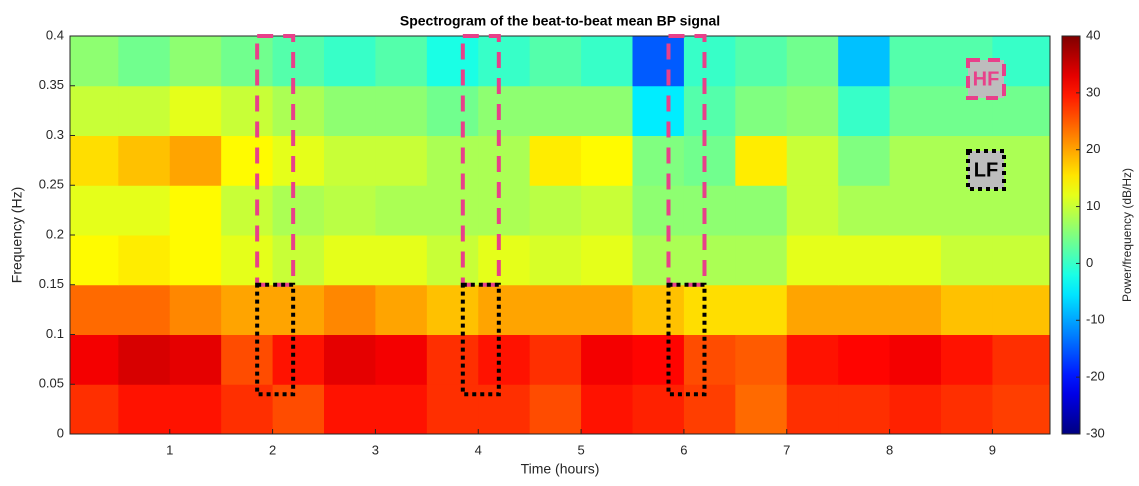 The width and height of the screenshot is (1139, 486). What do you see at coordinates (1089, 262) in the screenshot?
I see `colorbar-tick-label: 0` at bounding box center [1089, 262].